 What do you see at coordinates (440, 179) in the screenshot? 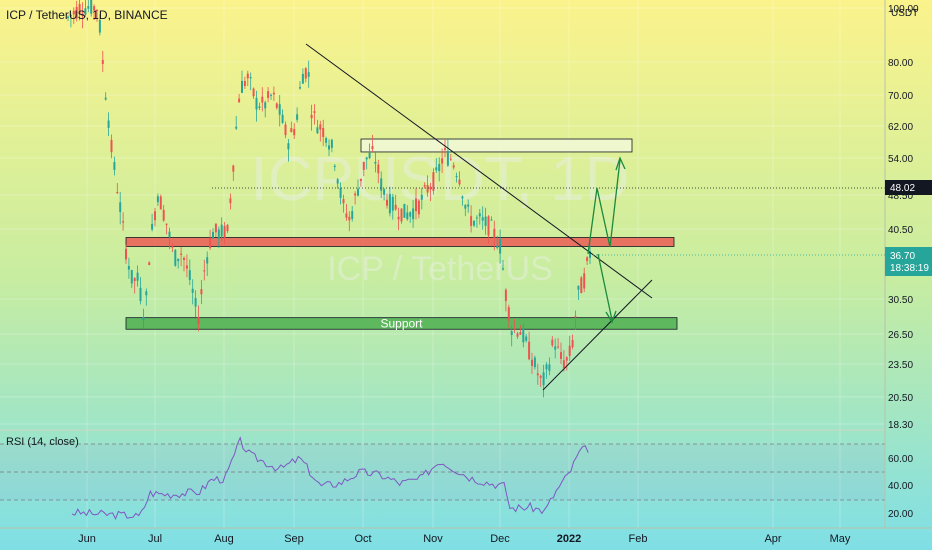
I see `watermark-big: ICPUSDT, 1D` at bounding box center [440, 179].